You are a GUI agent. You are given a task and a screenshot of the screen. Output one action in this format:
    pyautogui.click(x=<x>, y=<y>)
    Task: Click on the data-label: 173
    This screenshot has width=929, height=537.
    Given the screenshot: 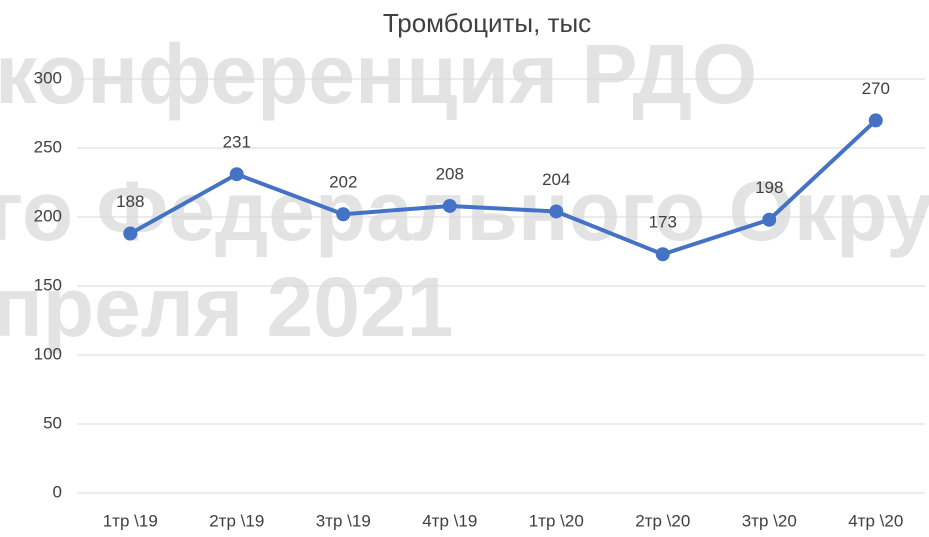 What is the action you would take?
    pyautogui.click(x=663, y=222)
    